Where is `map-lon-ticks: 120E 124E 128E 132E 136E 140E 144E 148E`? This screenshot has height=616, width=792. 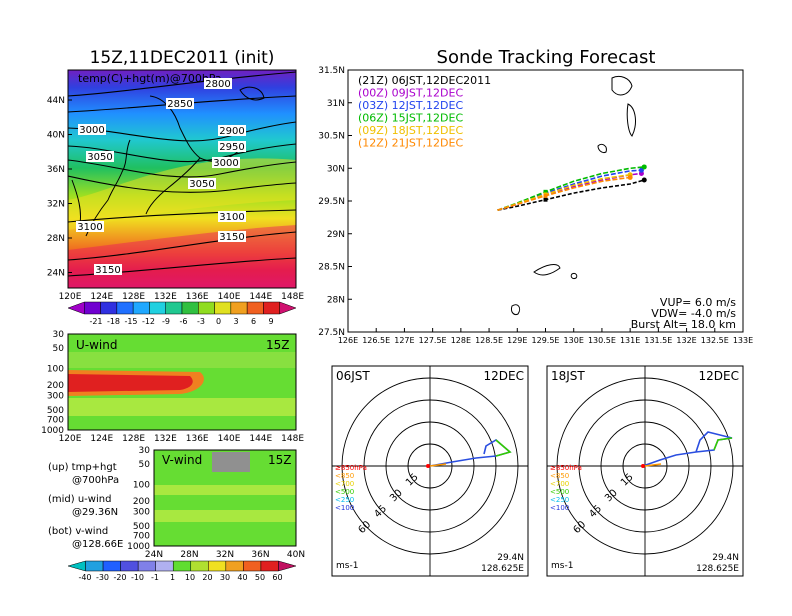 map-lon-ticks: 120E 124E 128E 132E 136E 140E 144E 148E is located at coordinates (182, 297).